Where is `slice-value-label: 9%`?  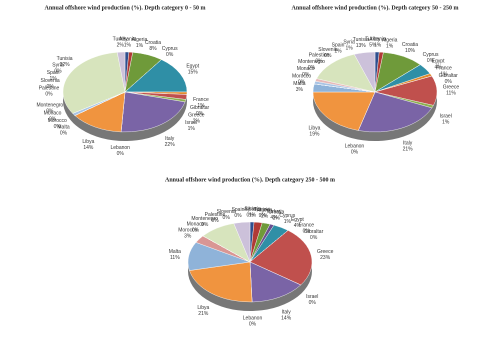
slice-value-label: 9% is located at coordinates (263, 216).